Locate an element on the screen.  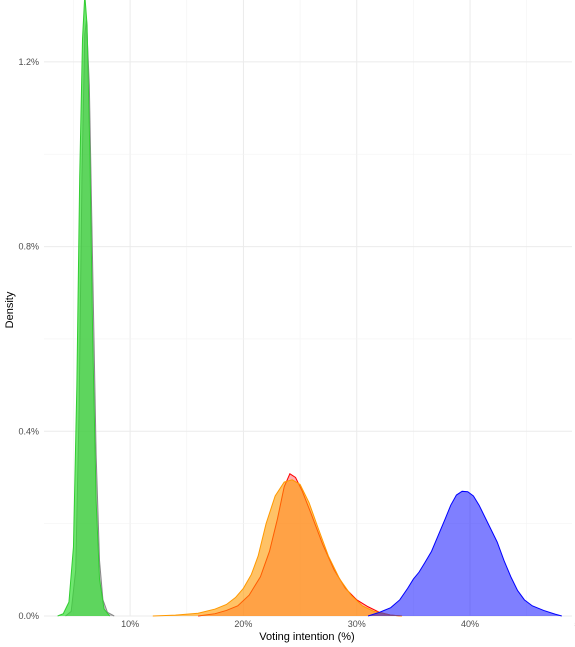
y-tick-label: 0.0% is located at coordinates (28, 616).